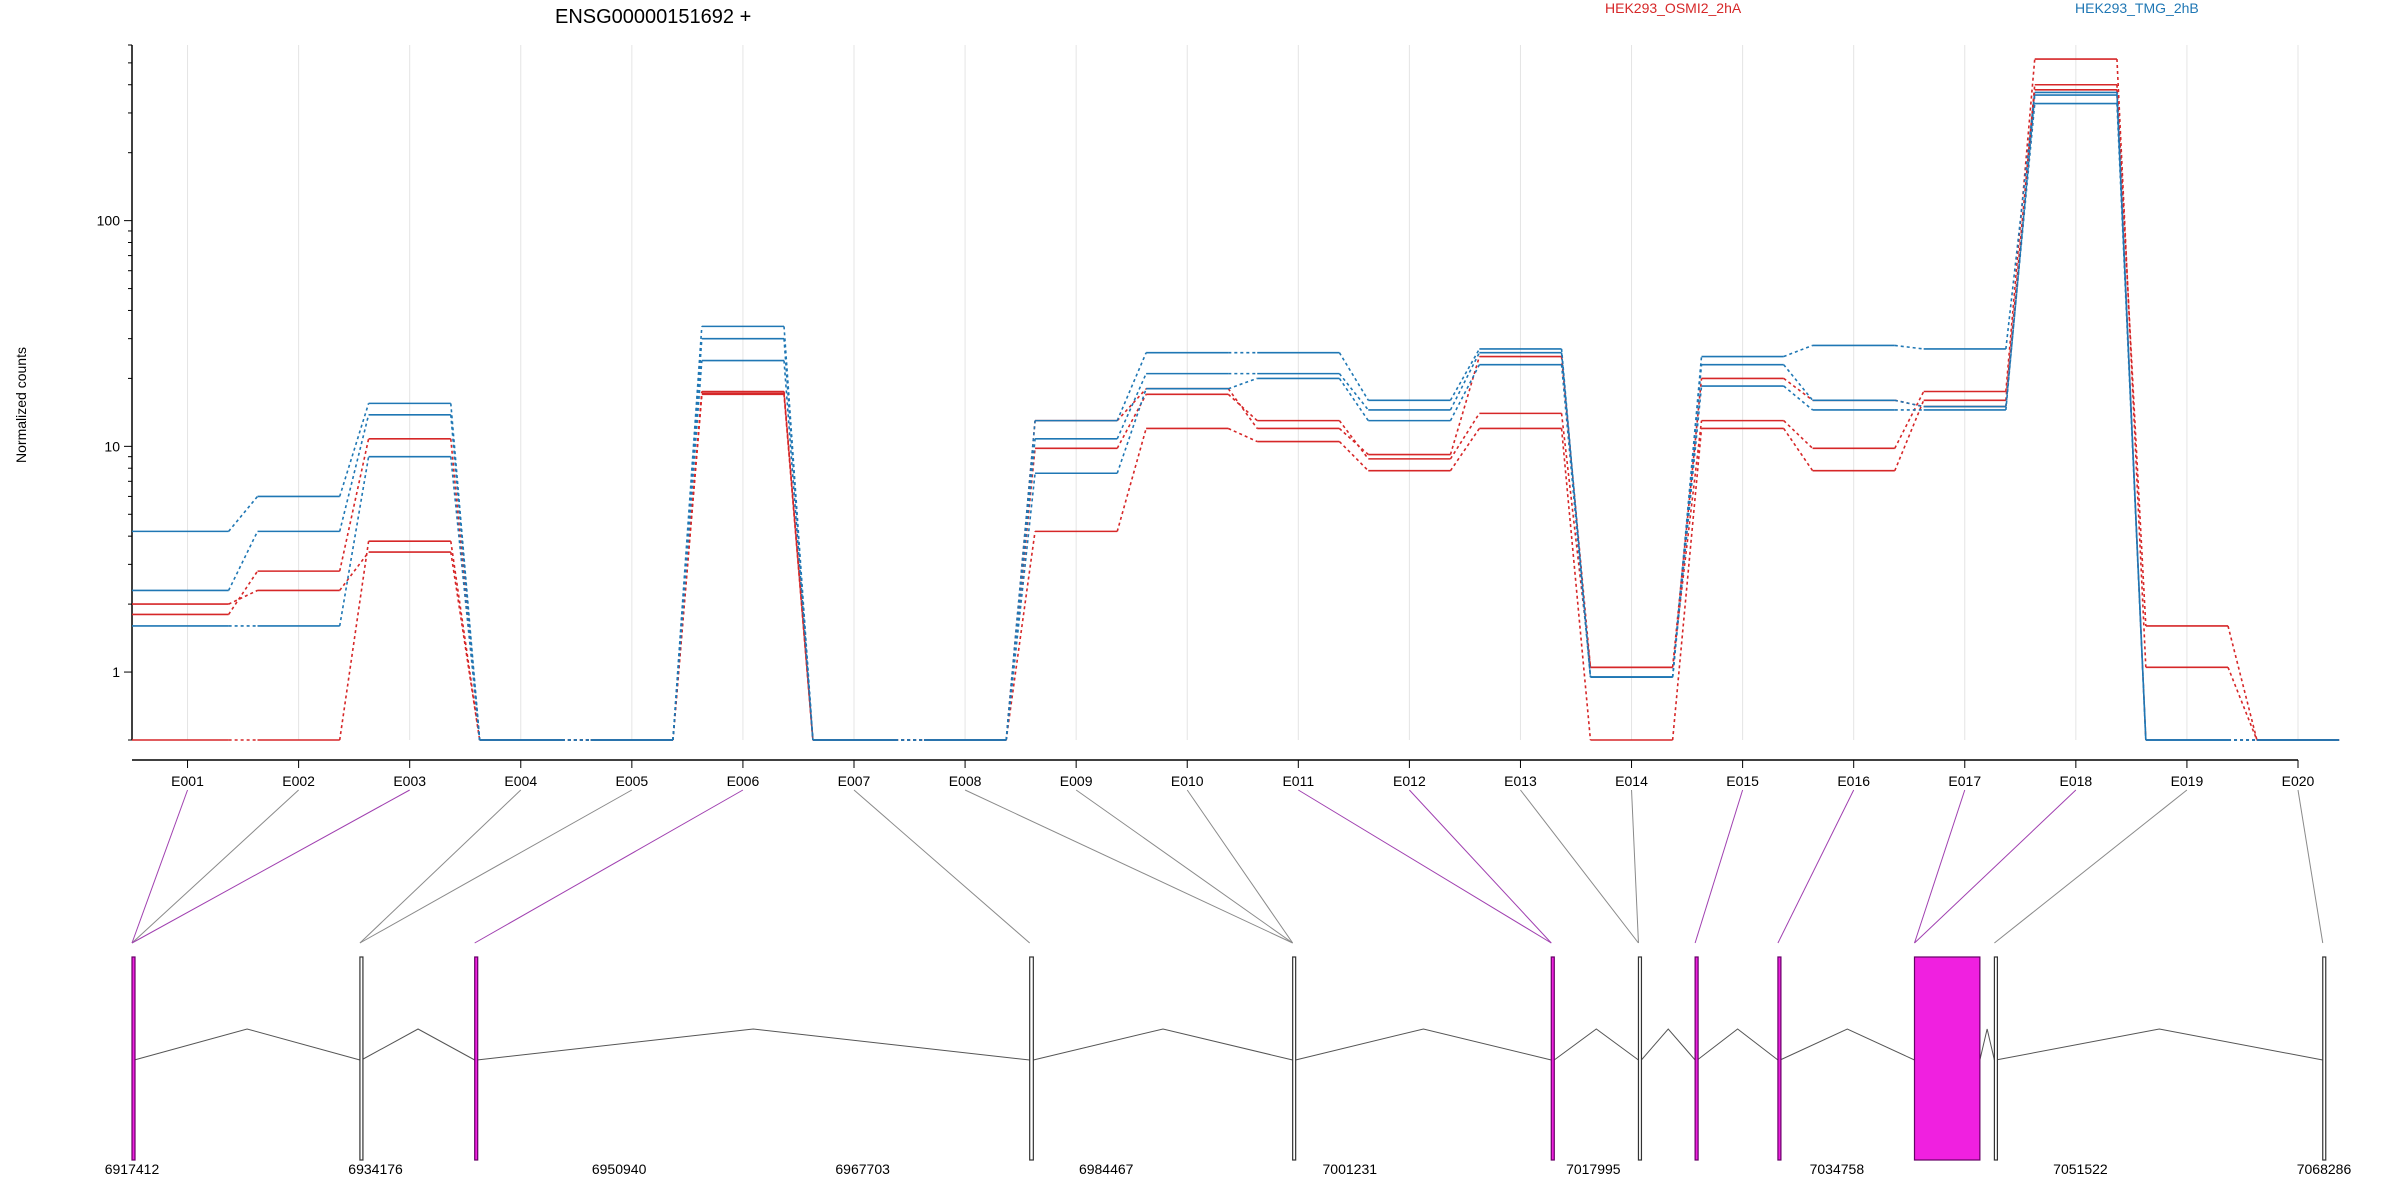 The height and width of the screenshot is (1200, 2400). I want to click on x-tick-label-E012: E012, so click(1409, 781).